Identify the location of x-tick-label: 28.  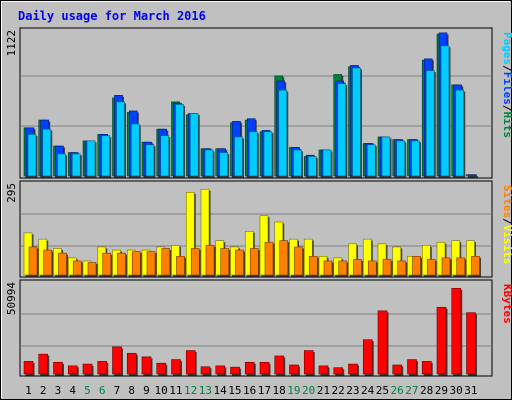
(426, 390).